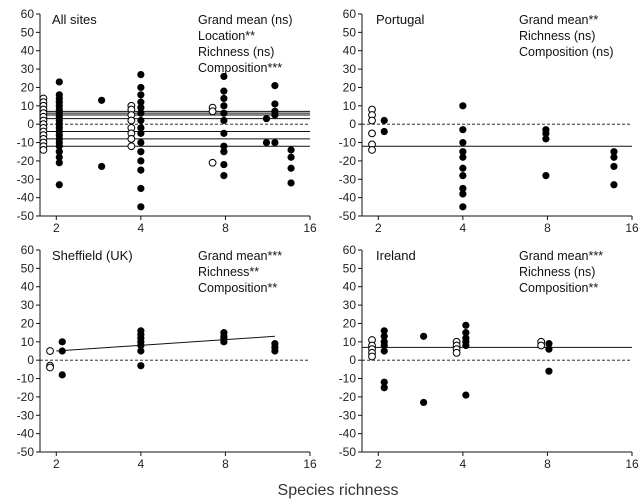  Describe the element at coordinates (632, 228) in the screenshot. I see `x-tick-label: 16` at that location.